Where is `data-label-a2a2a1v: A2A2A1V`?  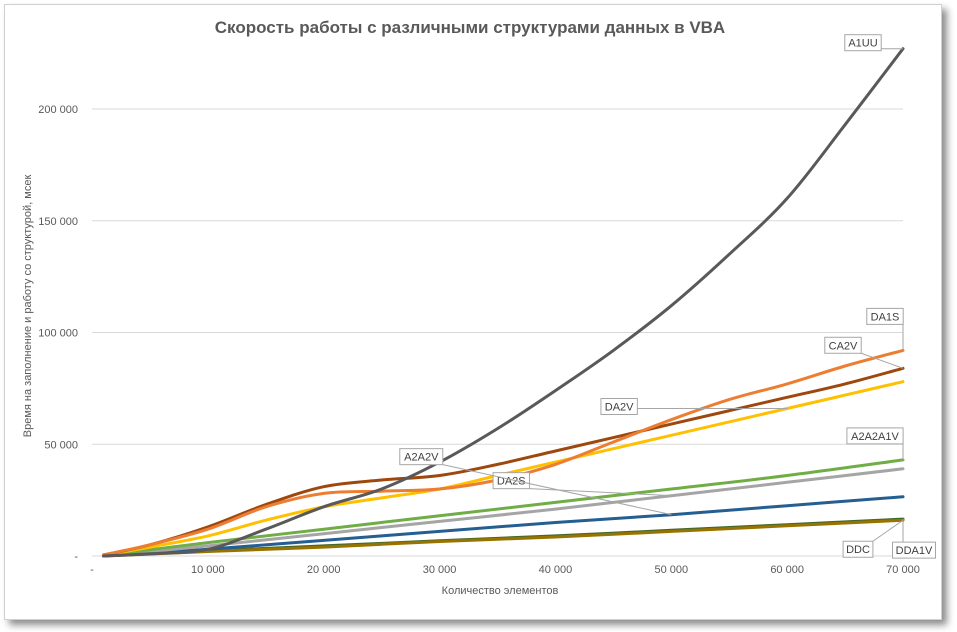
data-label-a2a2a1v: A2A2A1V is located at coordinates (875, 443).